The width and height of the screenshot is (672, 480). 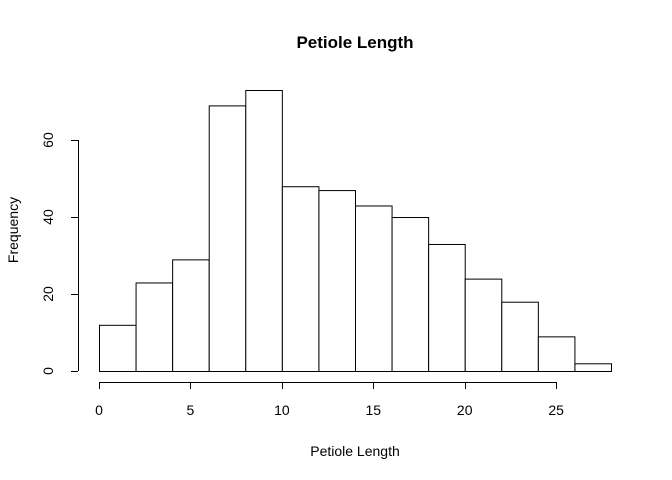 I want to click on x-tick-label: 5, so click(x=191, y=410).